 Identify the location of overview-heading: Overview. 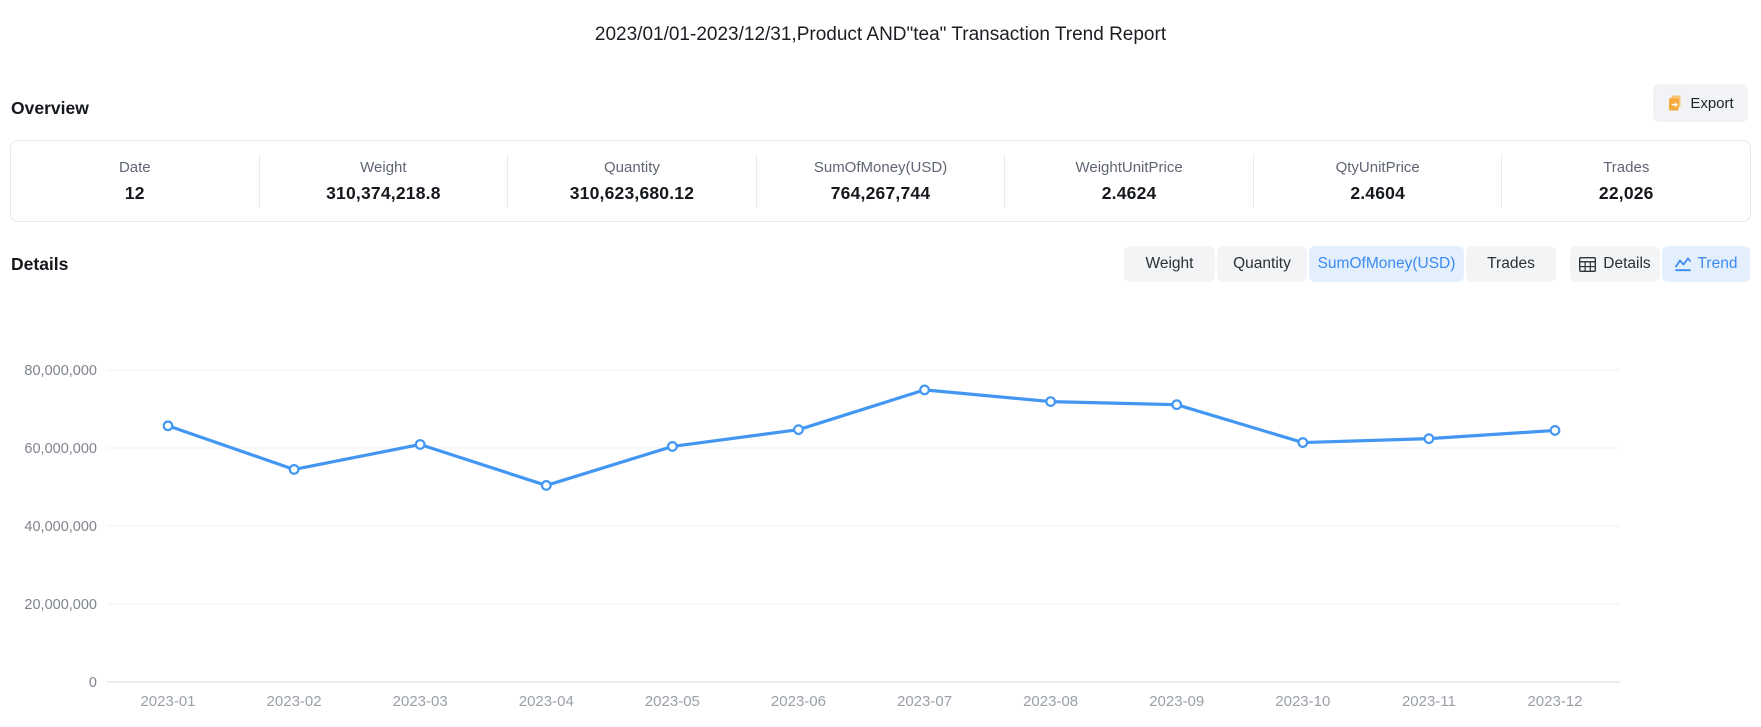
(50, 108).